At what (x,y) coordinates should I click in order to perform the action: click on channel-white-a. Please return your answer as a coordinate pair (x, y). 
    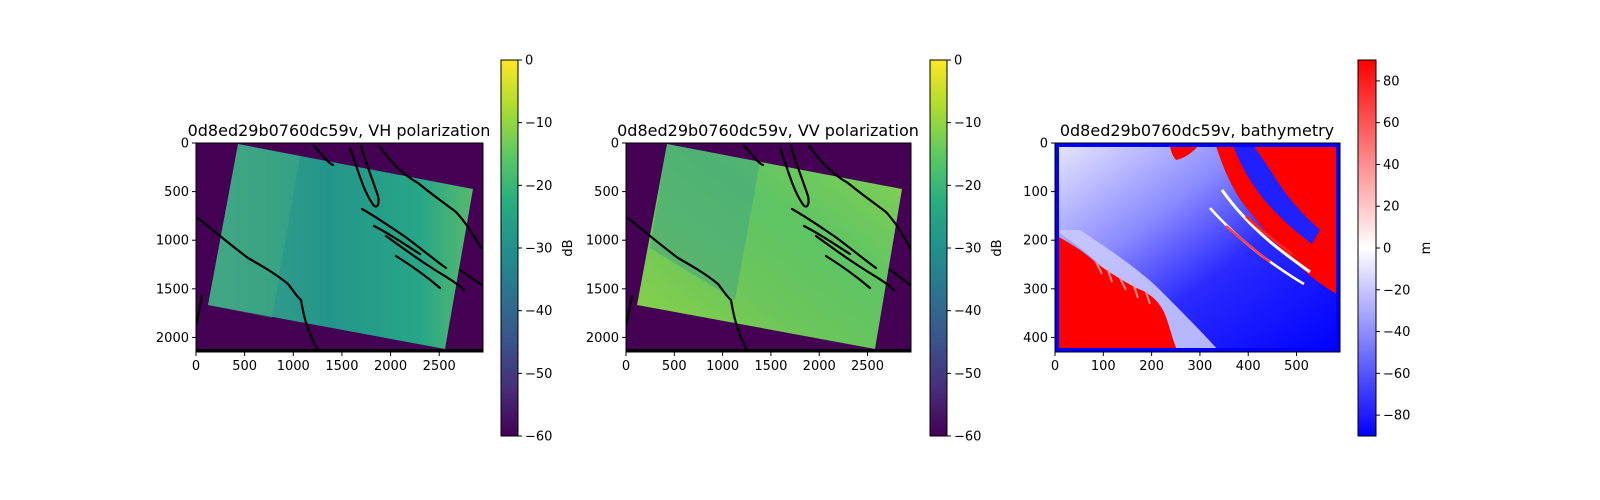
    Looking at the image, I should click on (1265, 231).